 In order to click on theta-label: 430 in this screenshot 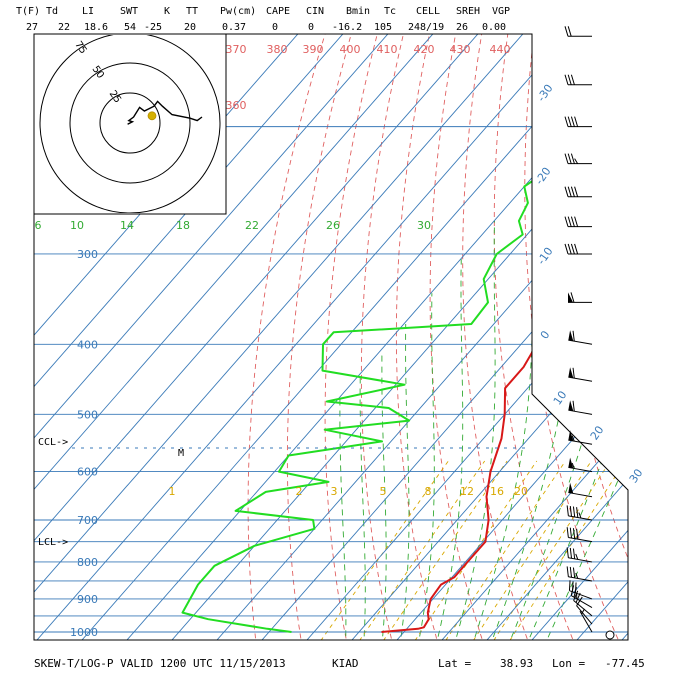, I will do `click(460, 49)`.